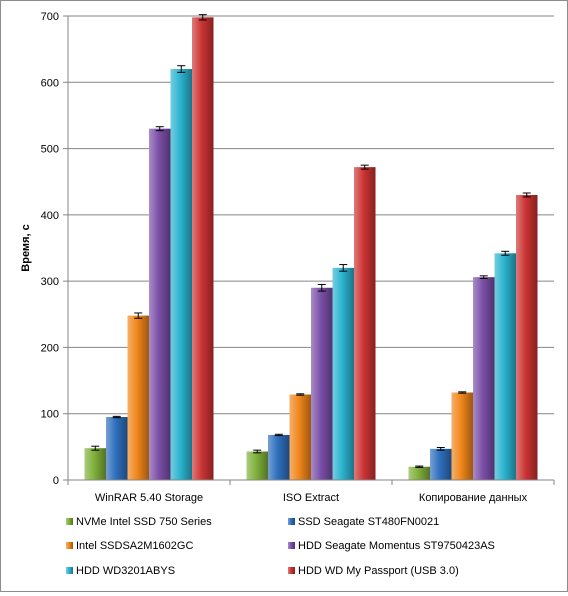 The width and height of the screenshot is (568, 596). What do you see at coordinates (368, 522) in the screenshot?
I see `legend-label: SSD Seagate ST480FN0021` at bounding box center [368, 522].